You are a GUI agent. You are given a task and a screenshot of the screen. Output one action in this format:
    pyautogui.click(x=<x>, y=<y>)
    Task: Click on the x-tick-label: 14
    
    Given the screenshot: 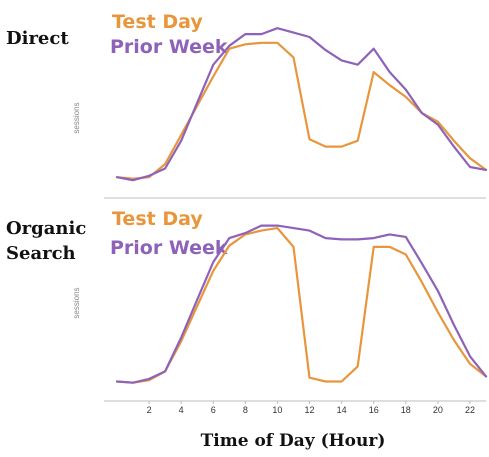 What is the action you would take?
    pyautogui.click(x=342, y=410)
    